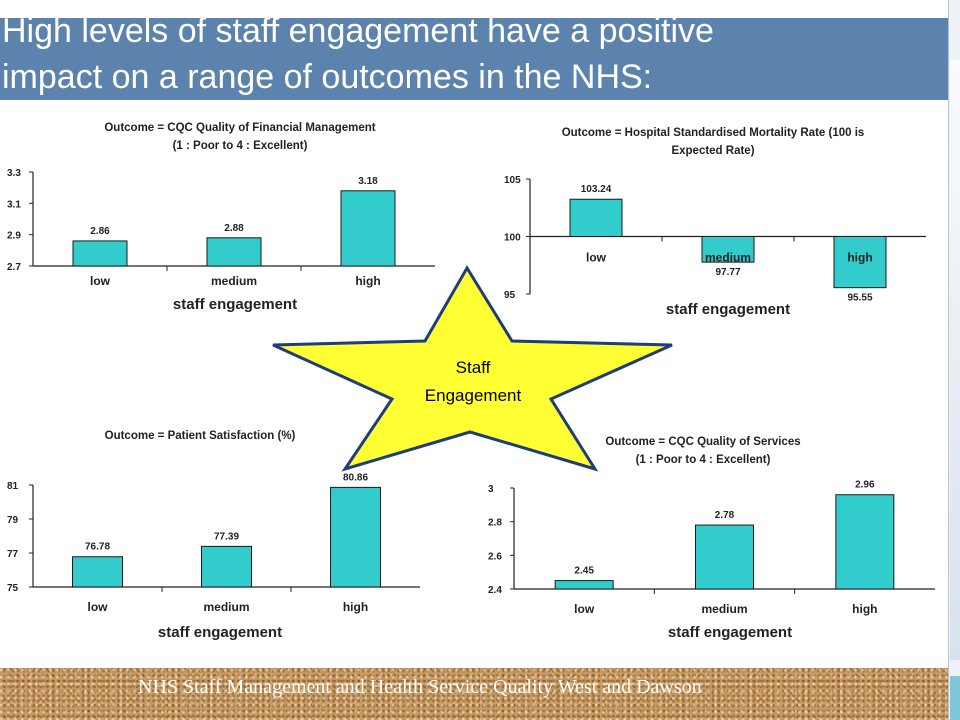 The image size is (960, 720). What do you see at coordinates (512, 180) in the screenshot?
I see `chart-2-y-tick-label: 105` at bounding box center [512, 180].